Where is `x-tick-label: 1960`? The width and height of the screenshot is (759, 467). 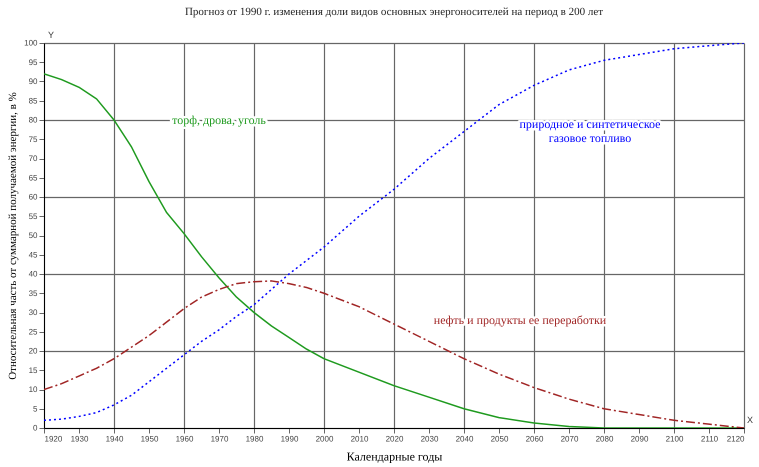 x-tick-label: 1960 is located at coordinates (185, 439).